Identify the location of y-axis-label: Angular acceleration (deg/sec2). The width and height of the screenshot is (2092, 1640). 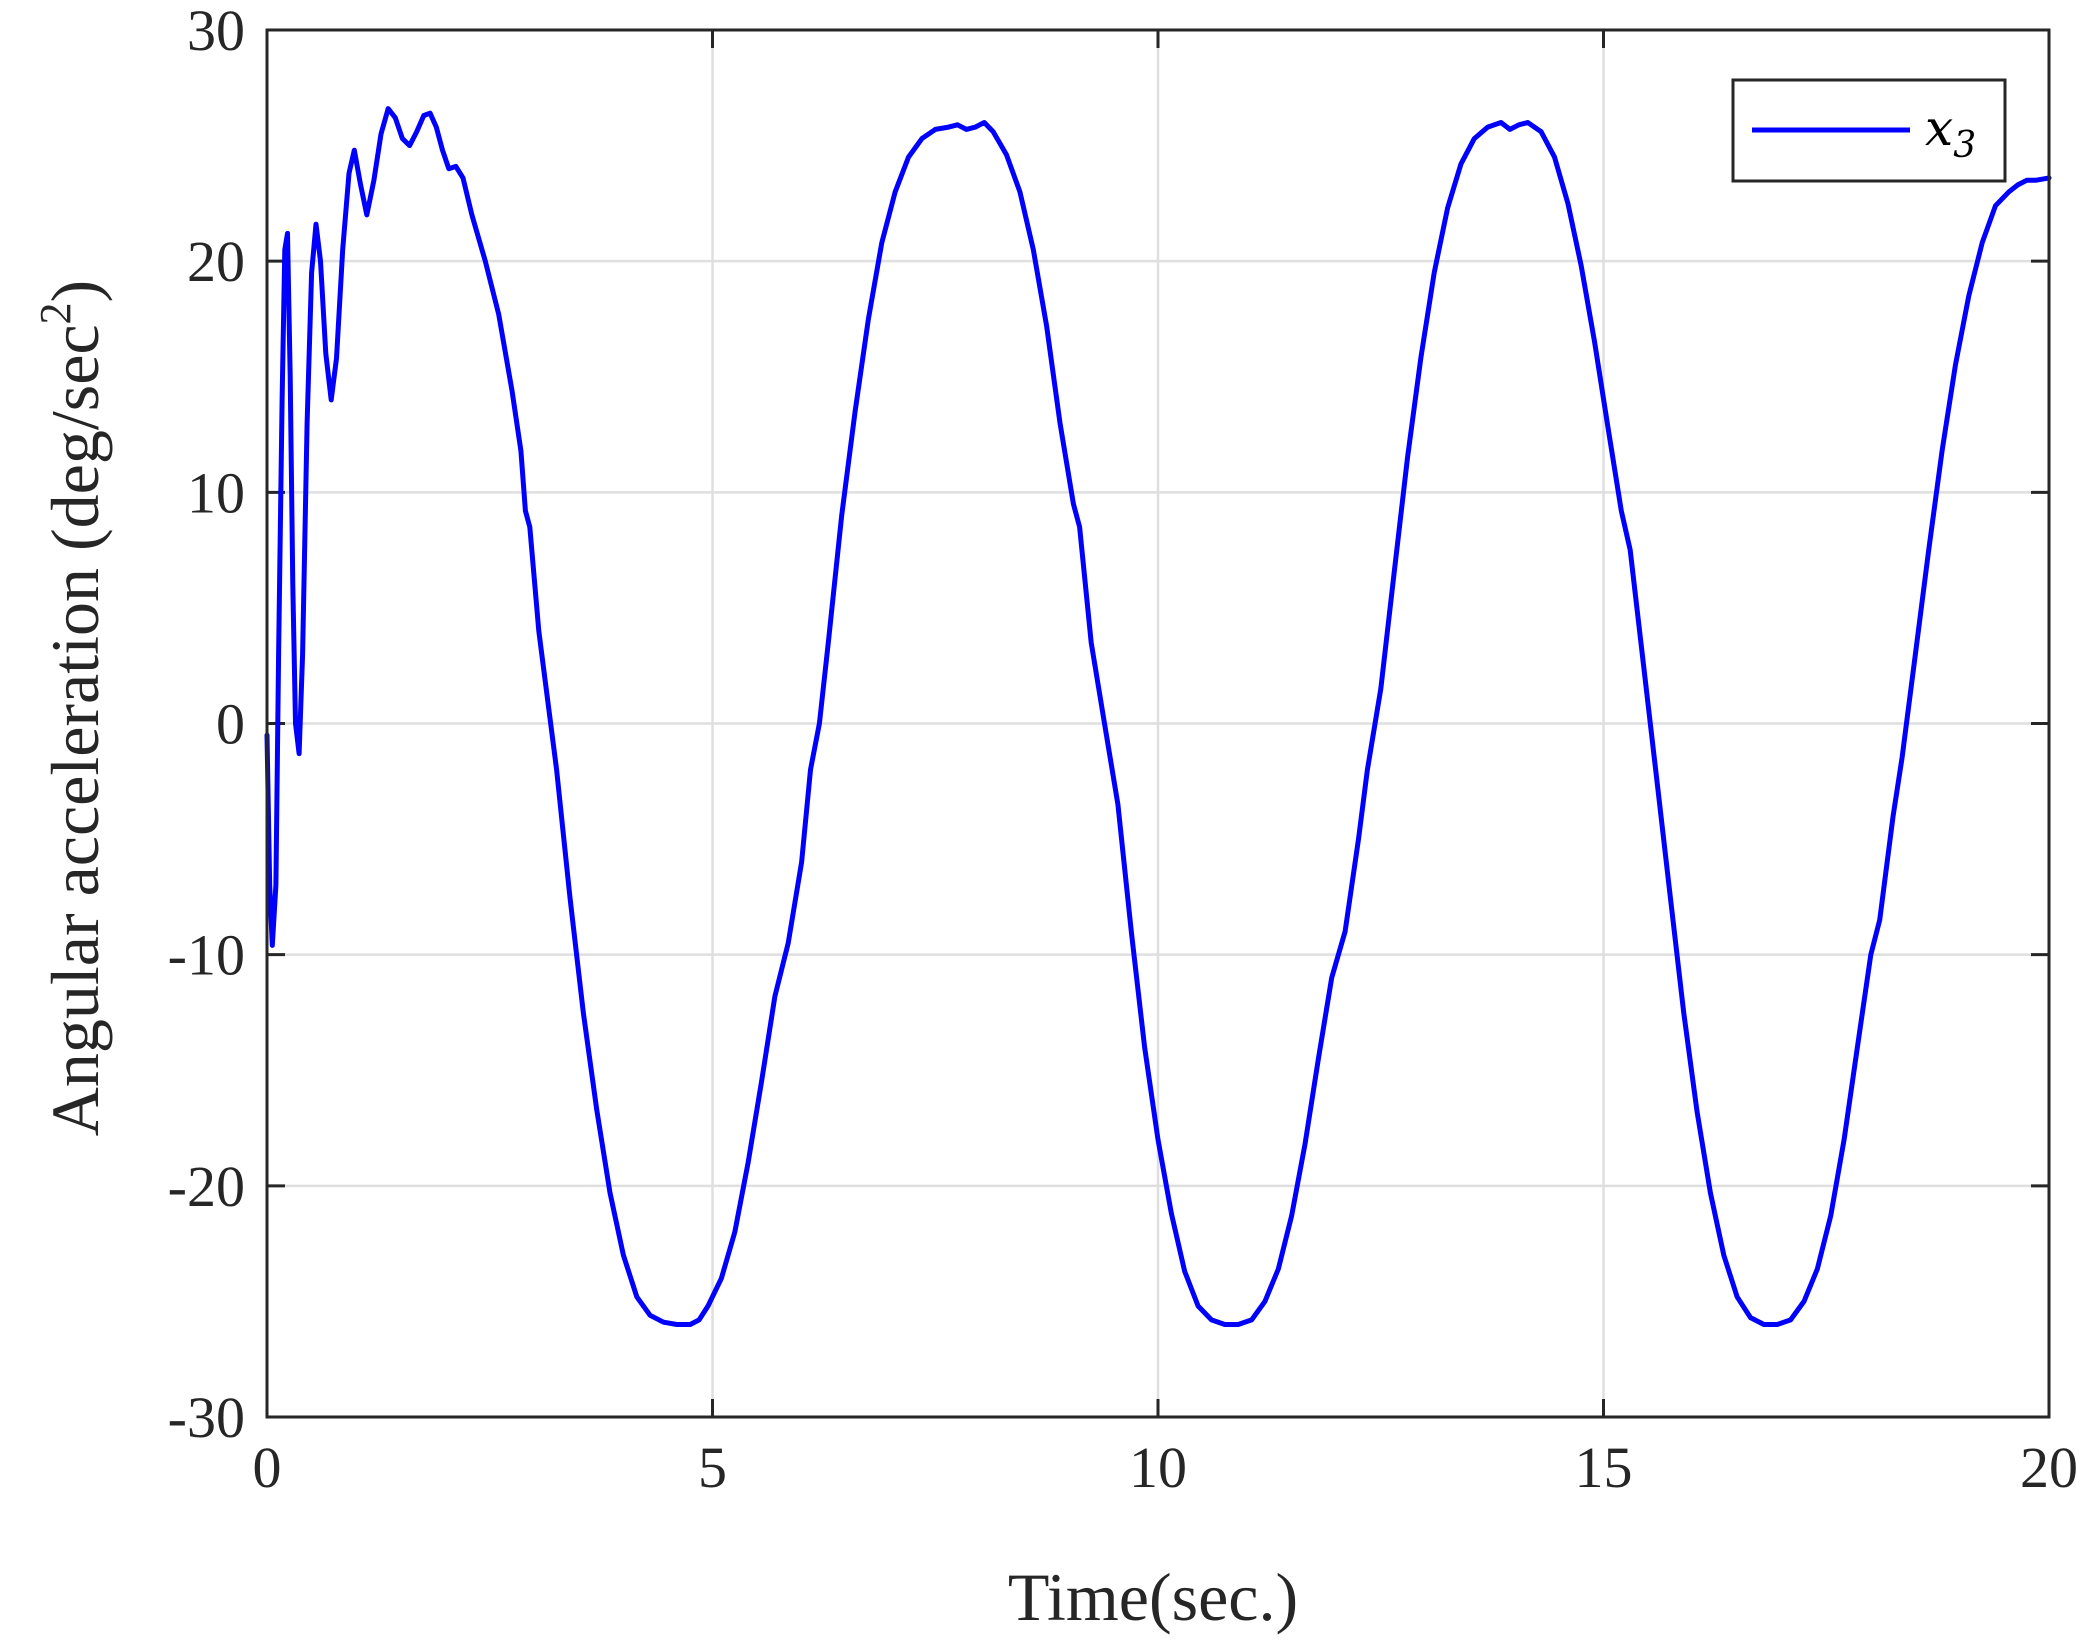
(72, 708).